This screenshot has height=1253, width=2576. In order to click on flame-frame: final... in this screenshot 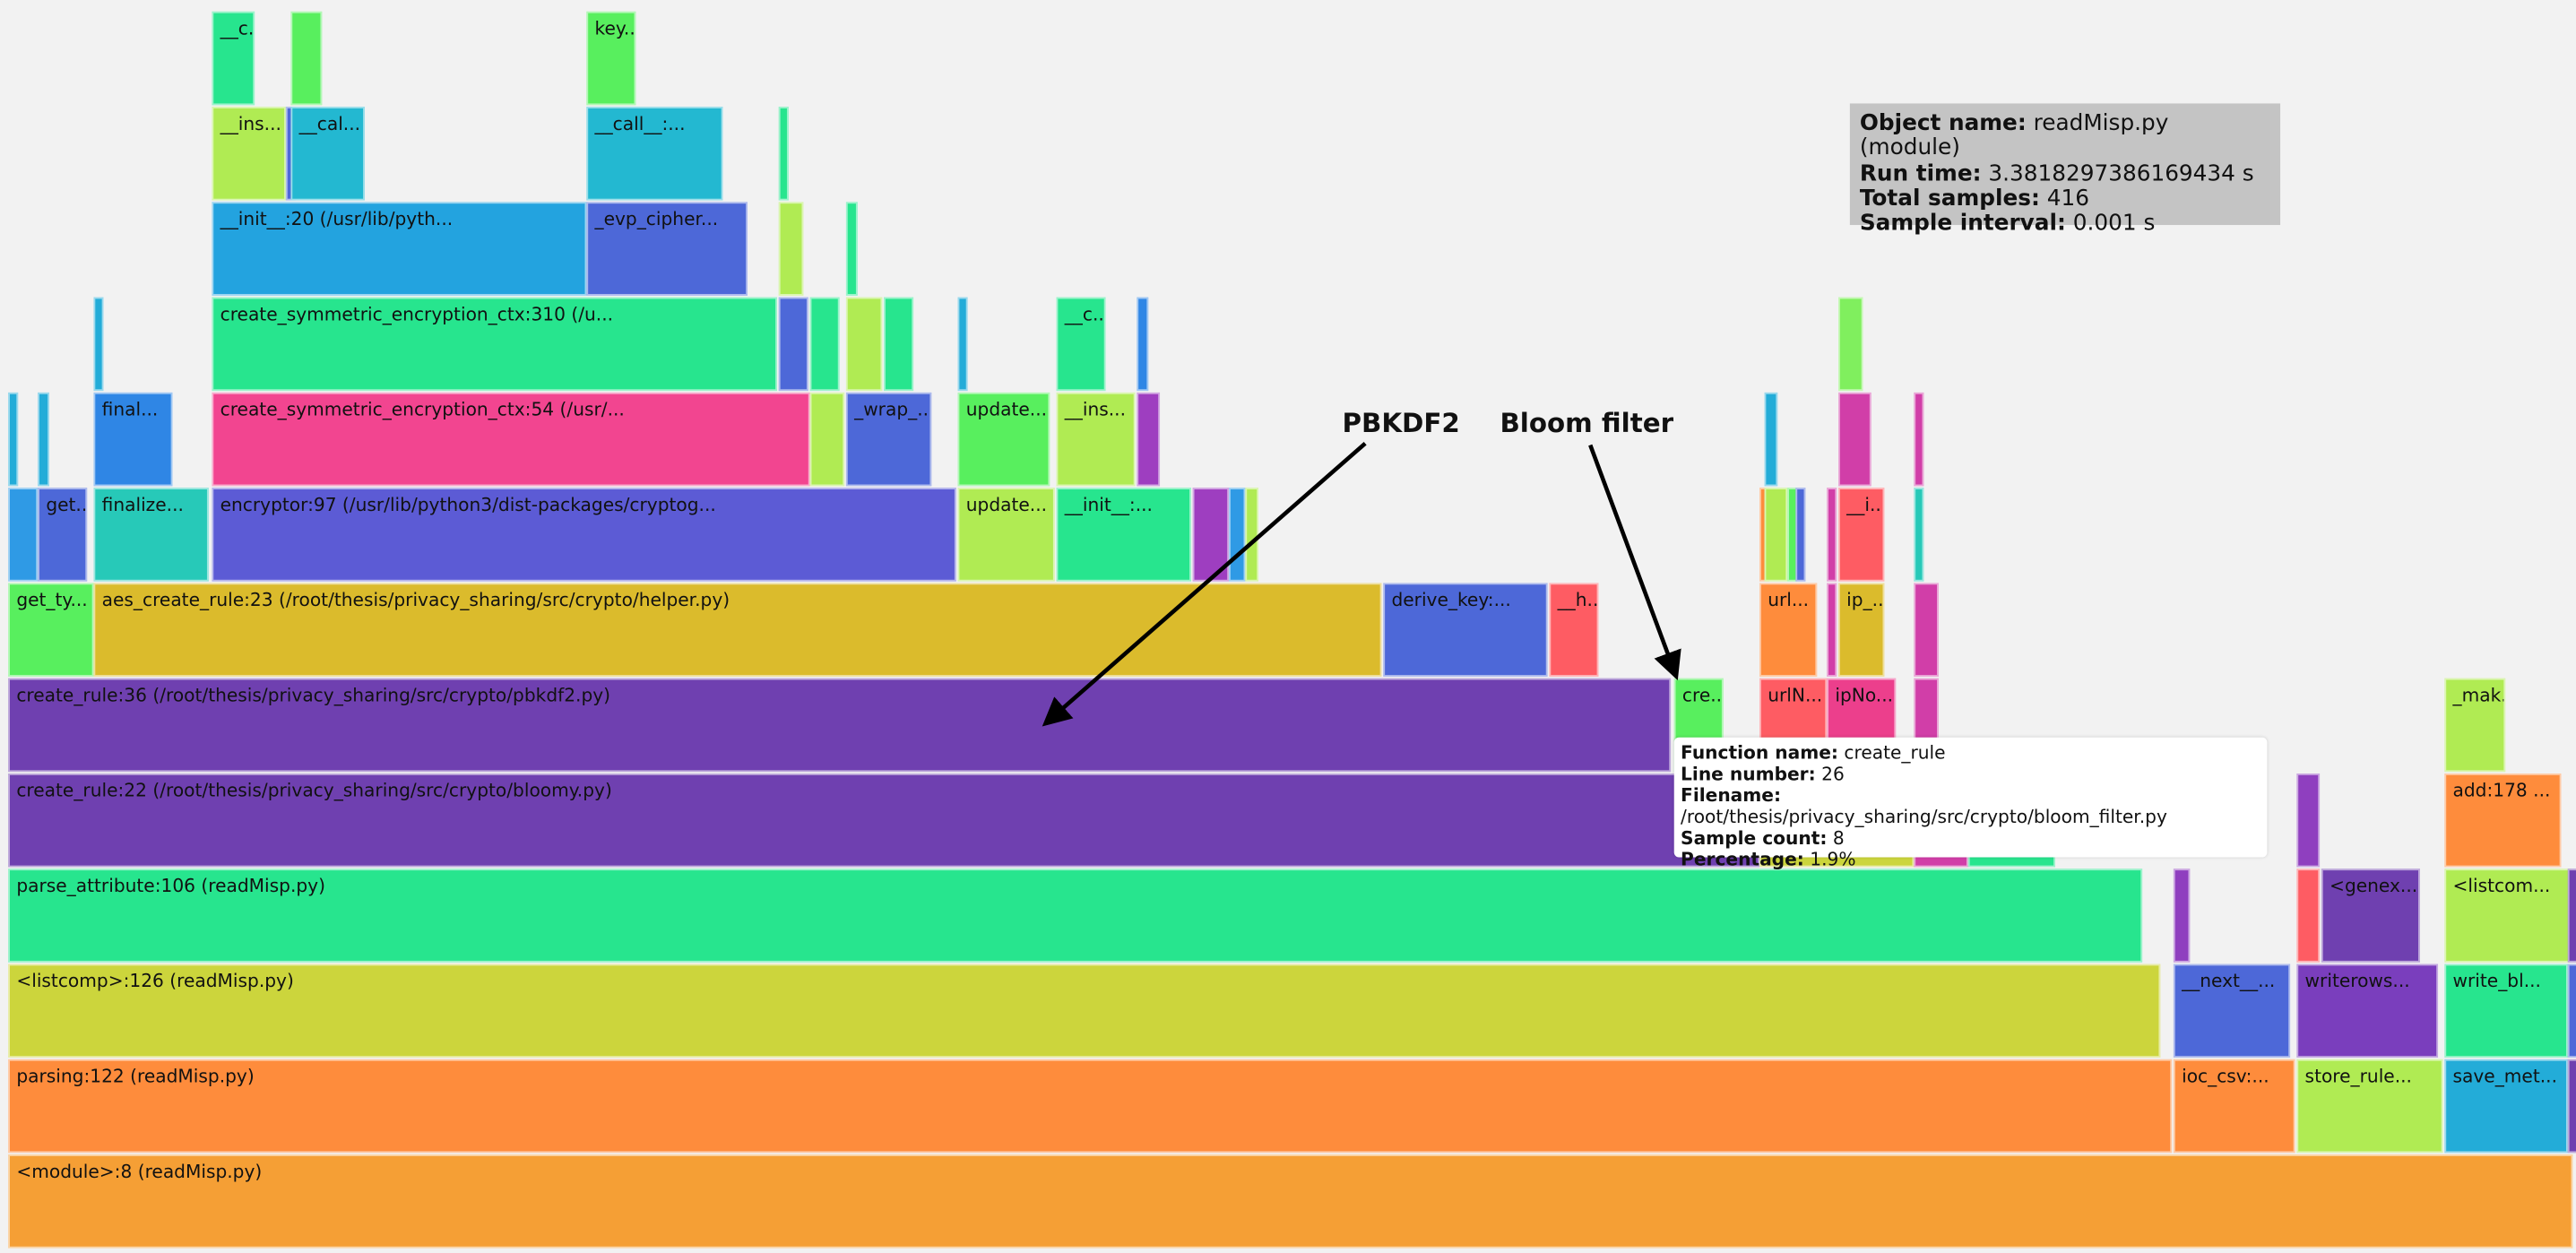, I will do `click(133, 439)`.